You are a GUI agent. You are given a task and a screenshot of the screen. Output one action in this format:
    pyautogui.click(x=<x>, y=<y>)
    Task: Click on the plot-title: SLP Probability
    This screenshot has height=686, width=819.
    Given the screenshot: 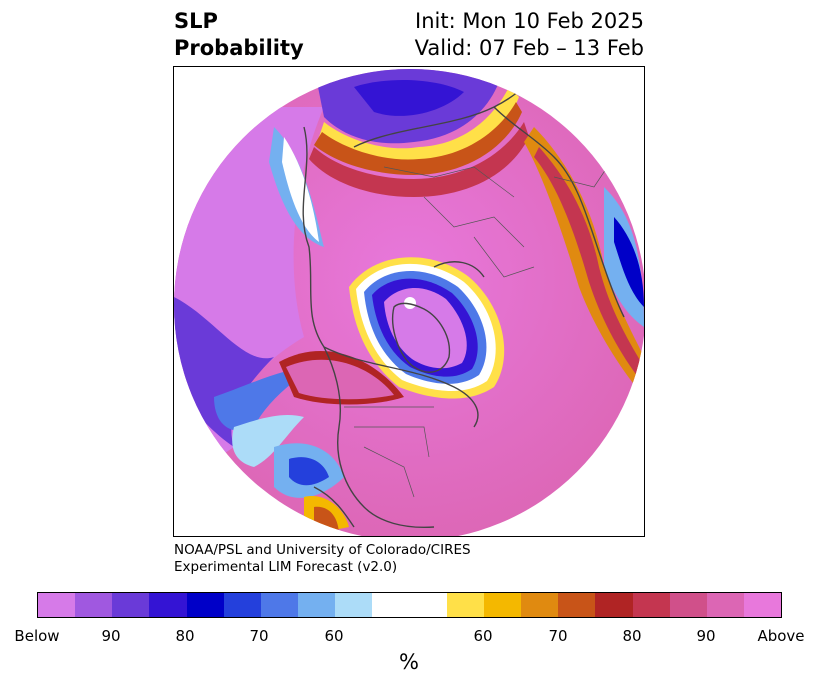 What is the action you would take?
    pyautogui.click(x=239, y=35)
    